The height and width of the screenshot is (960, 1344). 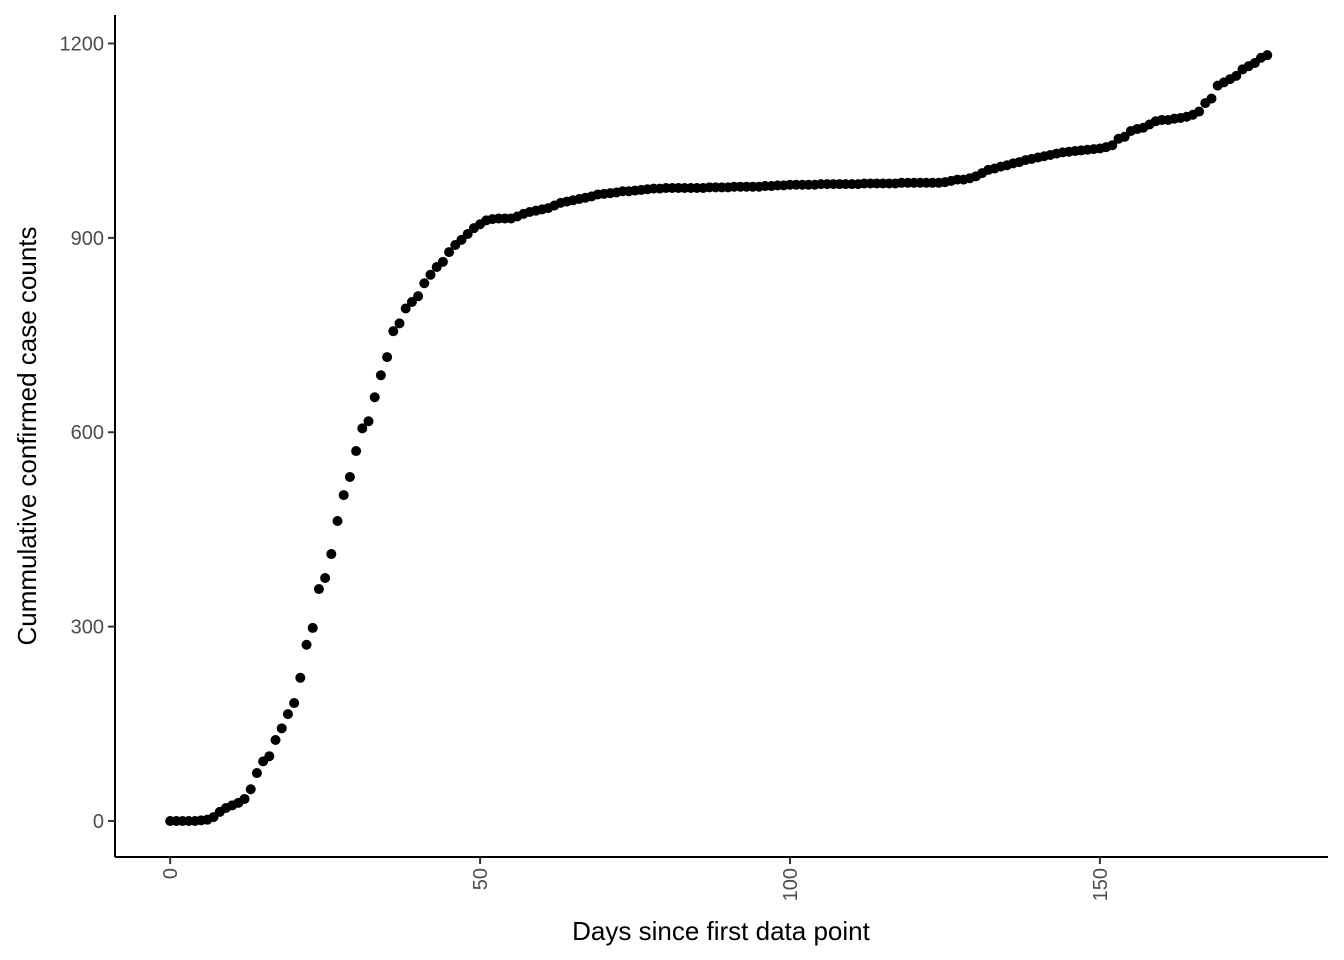 What do you see at coordinates (87, 239) in the screenshot?
I see `y-tick-label: 900` at bounding box center [87, 239].